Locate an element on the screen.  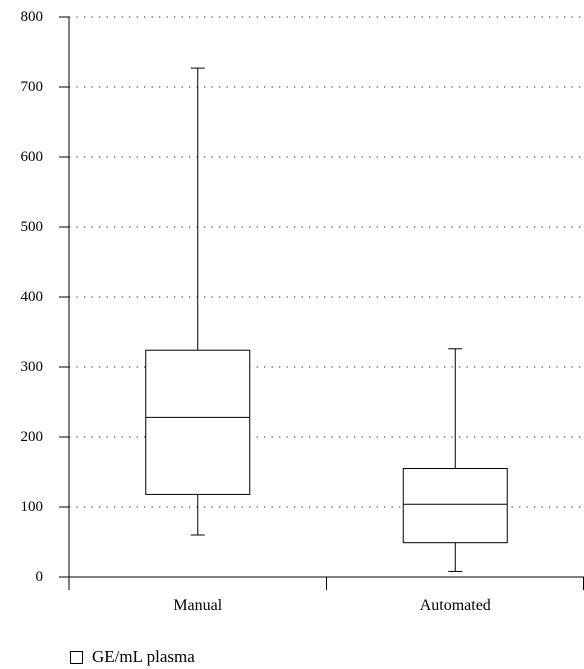
y-tick-label-0: 0 is located at coordinates (40, 577).